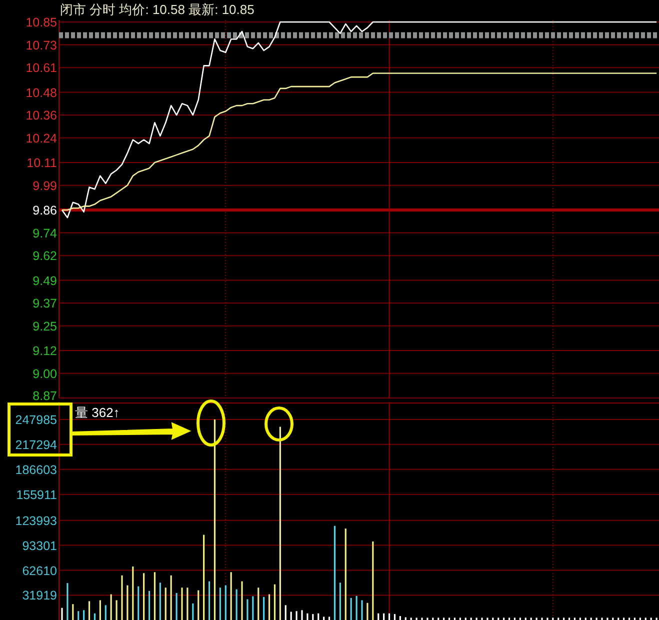 The height and width of the screenshot is (620, 659). Describe the element at coordinates (40, 545) in the screenshot. I see `y-tick-label: 93301` at that location.